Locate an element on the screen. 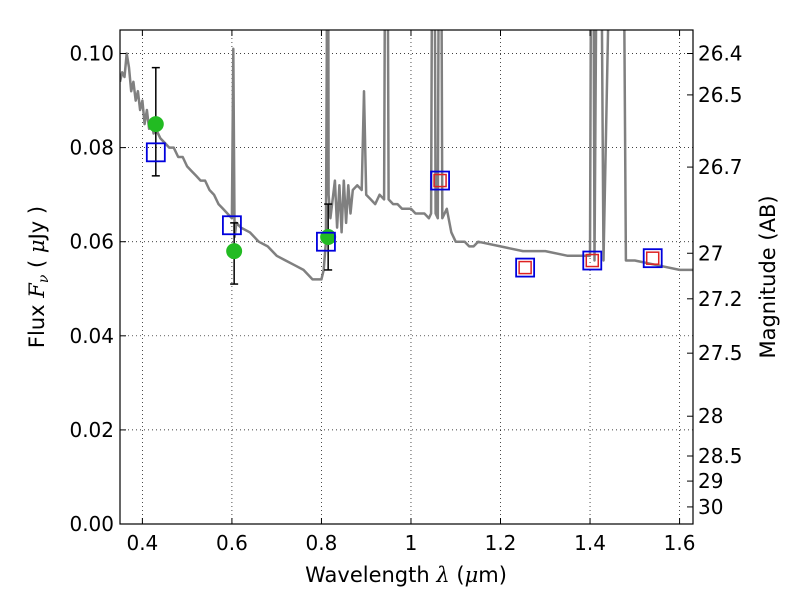 The width and height of the screenshot is (800, 600). y2-tick-label: 26.4 is located at coordinates (720, 53).